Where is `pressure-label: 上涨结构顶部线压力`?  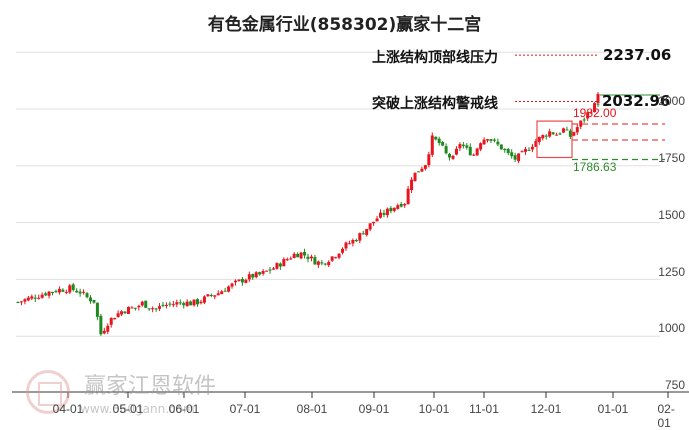 pressure-label: 上涨结构顶部线压力 is located at coordinates (435, 58).